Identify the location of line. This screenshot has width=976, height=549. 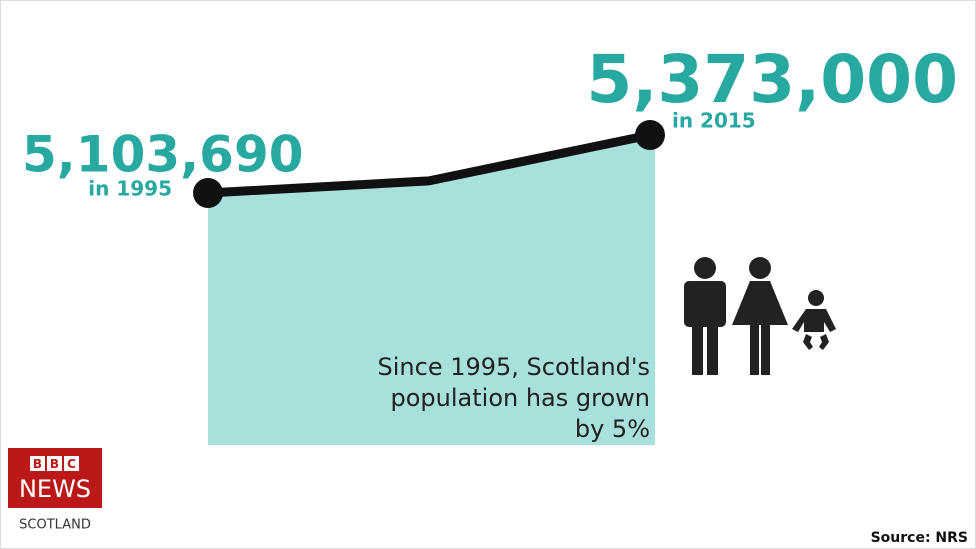
(429, 164).